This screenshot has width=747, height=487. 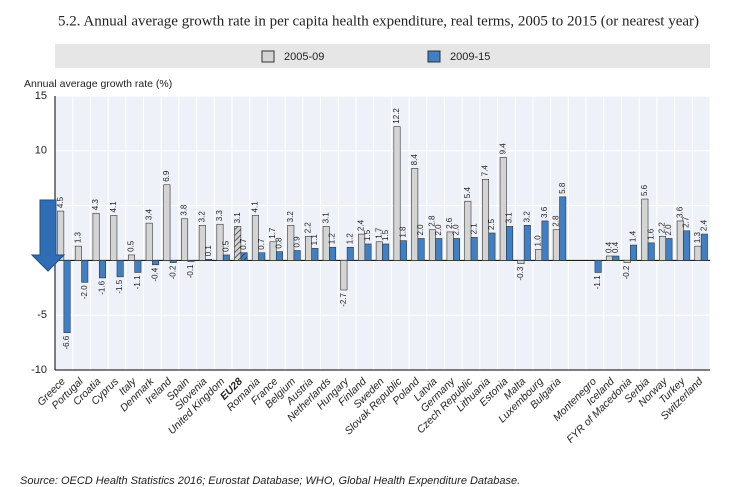 I want to click on value-label: 1.4, so click(x=633, y=236).